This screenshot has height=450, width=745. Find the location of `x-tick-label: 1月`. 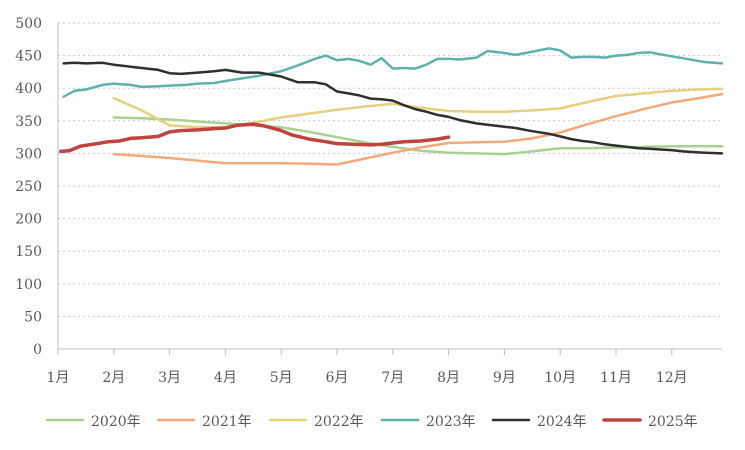

x-tick-label: 1月 is located at coordinates (58, 378).